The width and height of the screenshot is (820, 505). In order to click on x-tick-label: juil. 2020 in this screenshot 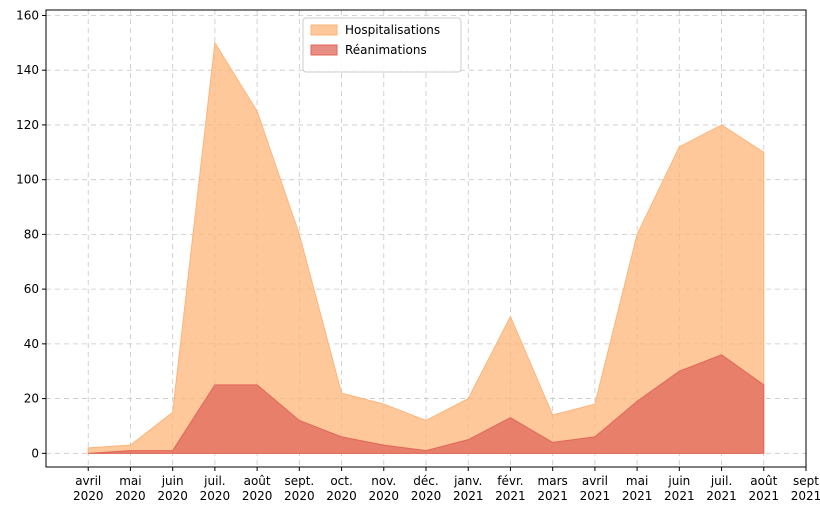, I will do `click(215, 488)`.